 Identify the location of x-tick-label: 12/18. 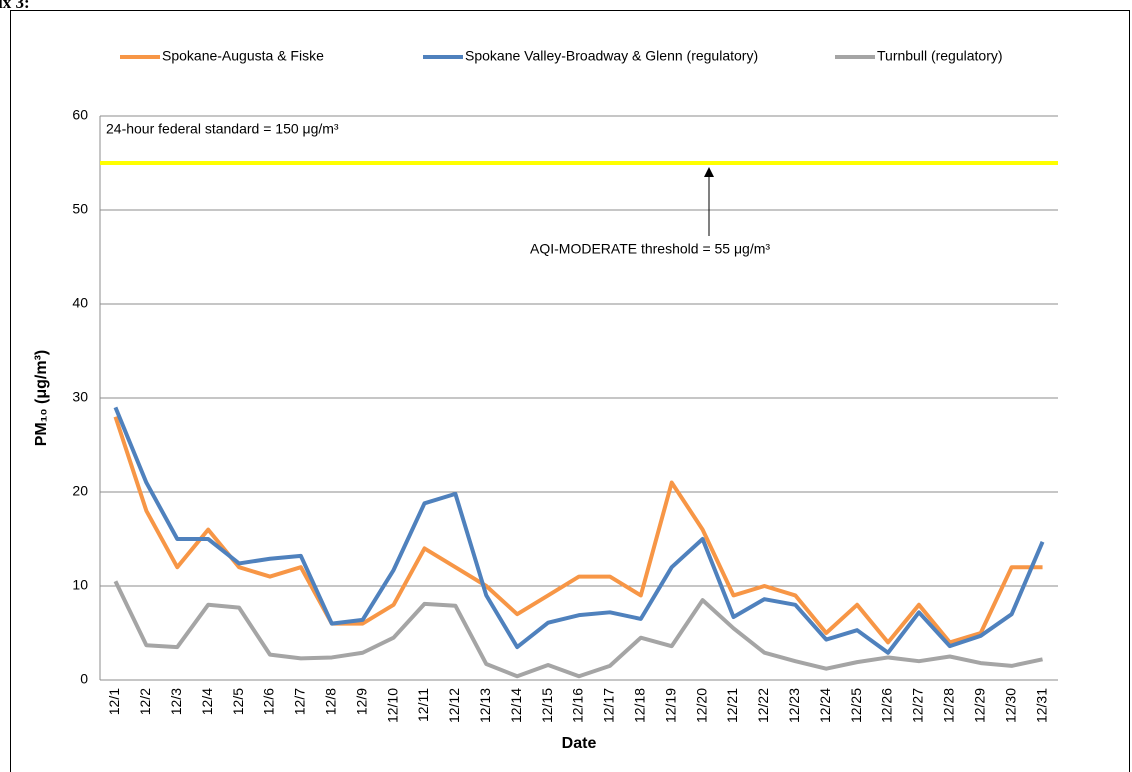
(640, 705).